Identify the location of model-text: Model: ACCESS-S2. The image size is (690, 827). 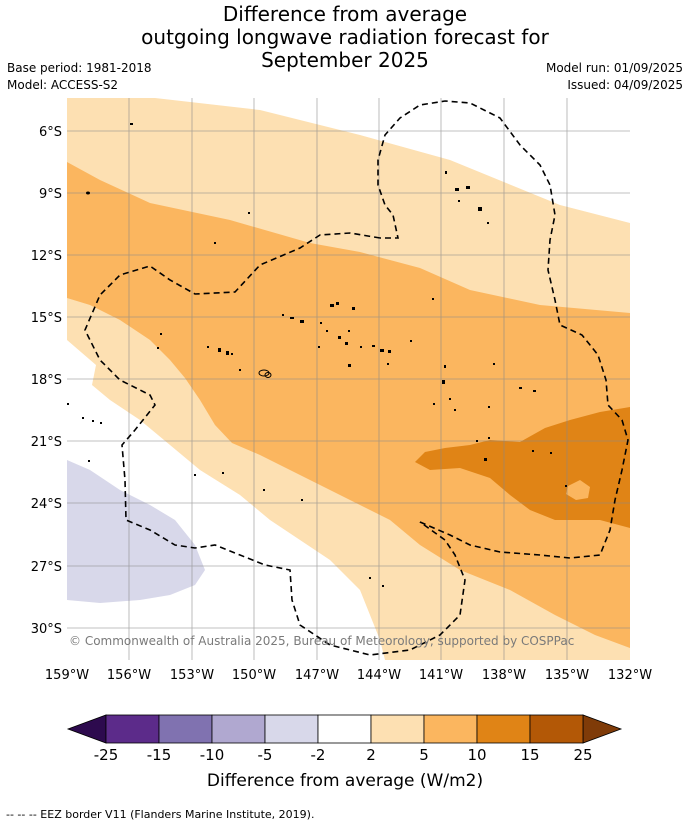
(63, 85).